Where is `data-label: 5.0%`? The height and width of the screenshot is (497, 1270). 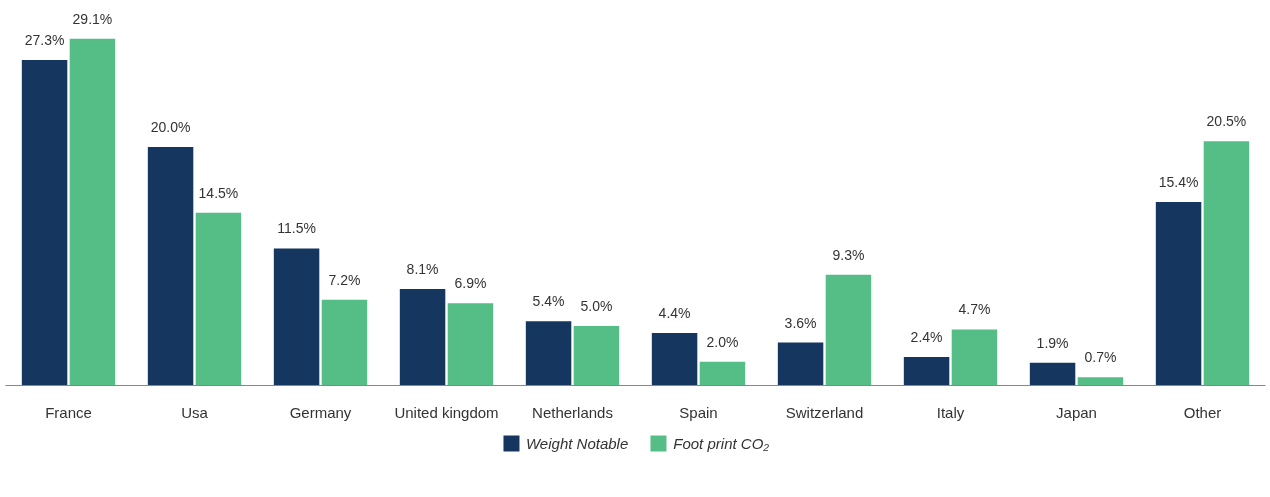 data-label: 5.0% is located at coordinates (596, 305).